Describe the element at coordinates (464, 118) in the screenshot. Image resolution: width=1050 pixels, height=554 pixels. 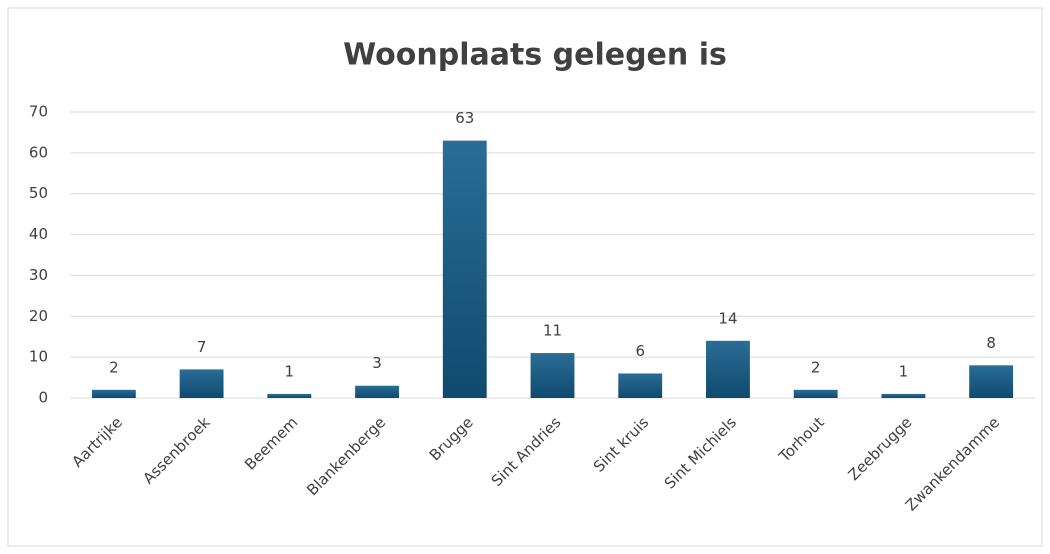
I see `data-label: 63` at that location.